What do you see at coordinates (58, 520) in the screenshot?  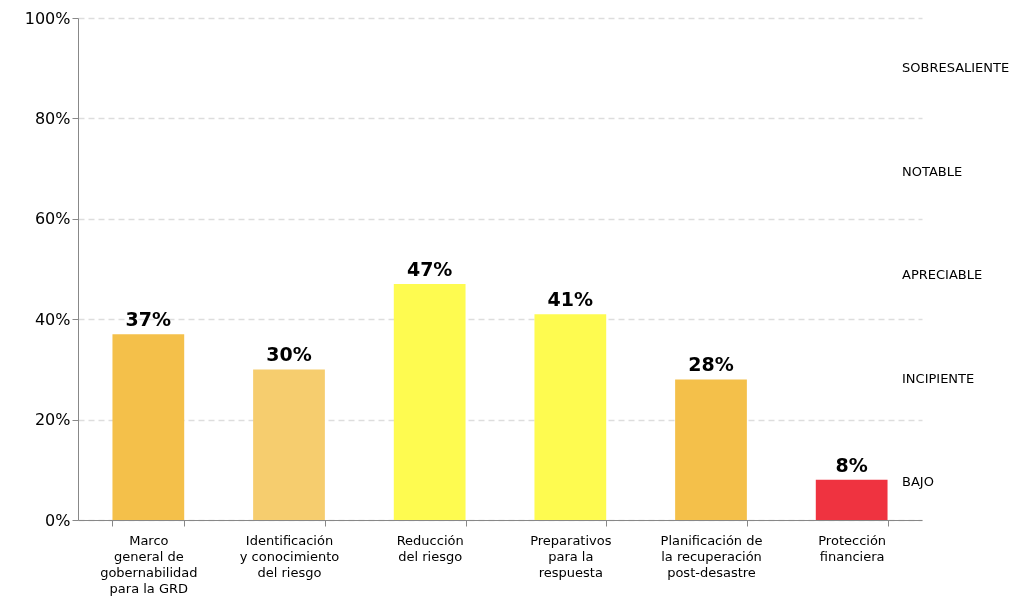 I see `y-tick-label: 0%` at bounding box center [58, 520].